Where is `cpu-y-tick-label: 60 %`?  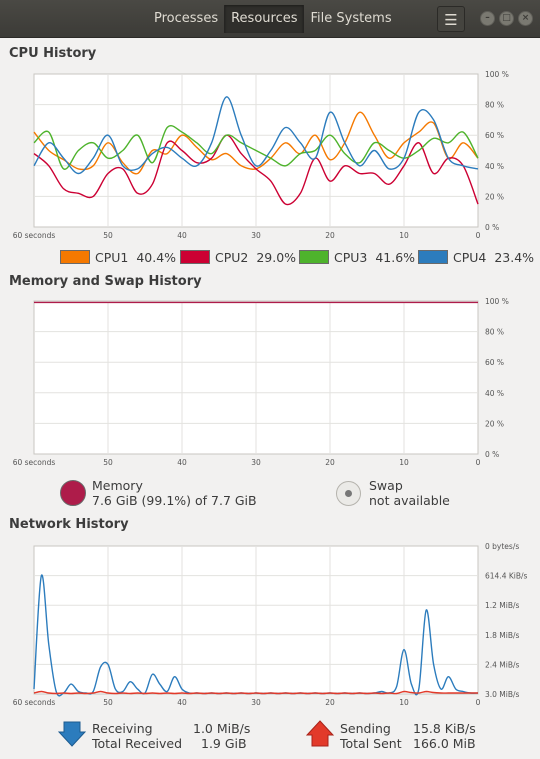 cpu-y-tick-label: 60 % is located at coordinates (494, 135).